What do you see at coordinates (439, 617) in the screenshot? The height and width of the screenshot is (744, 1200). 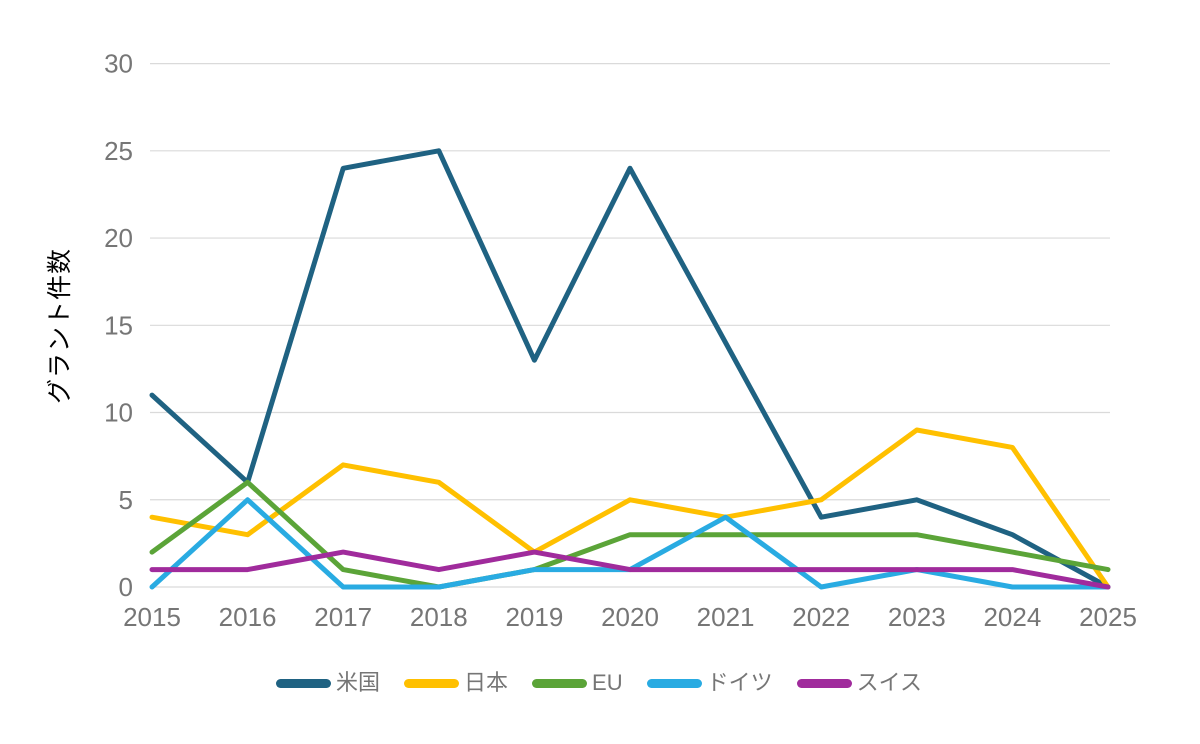 I see `x-tick-label: 2018` at bounding box center [439, 617].